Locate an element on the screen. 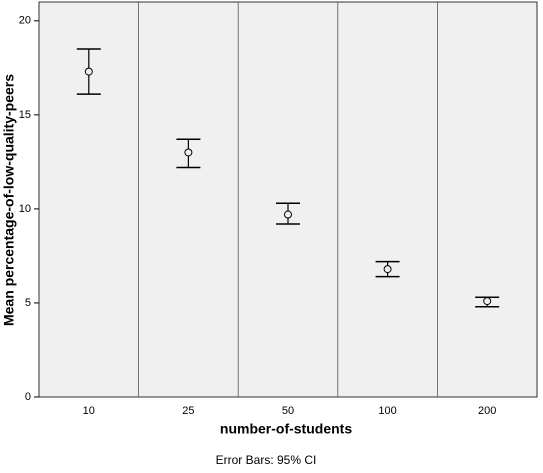 Image resolution: width=543 pixels, height=473 pixels. y-tick-label: 5 is located at coordinates (28, 303).